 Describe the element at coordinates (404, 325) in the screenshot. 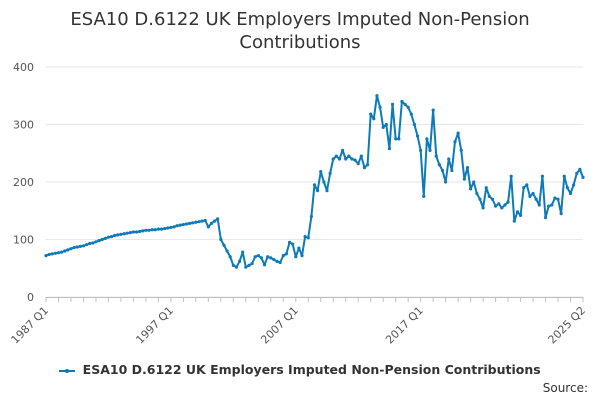

I see `x-tick-label: 2017 Q1` at that location.